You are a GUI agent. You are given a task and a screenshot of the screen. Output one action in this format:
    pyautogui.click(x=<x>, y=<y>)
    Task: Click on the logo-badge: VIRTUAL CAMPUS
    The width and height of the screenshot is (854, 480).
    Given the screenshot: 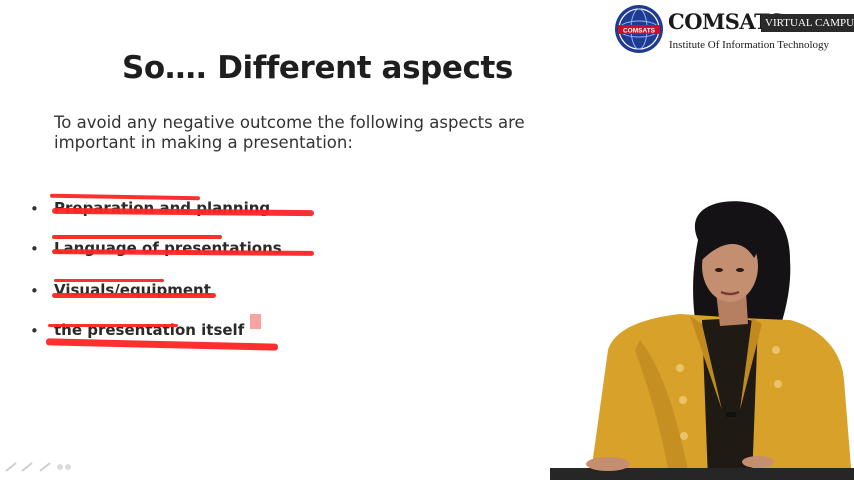 What is the action you would take?
    pyautogui.click(x=807, y=23)
    